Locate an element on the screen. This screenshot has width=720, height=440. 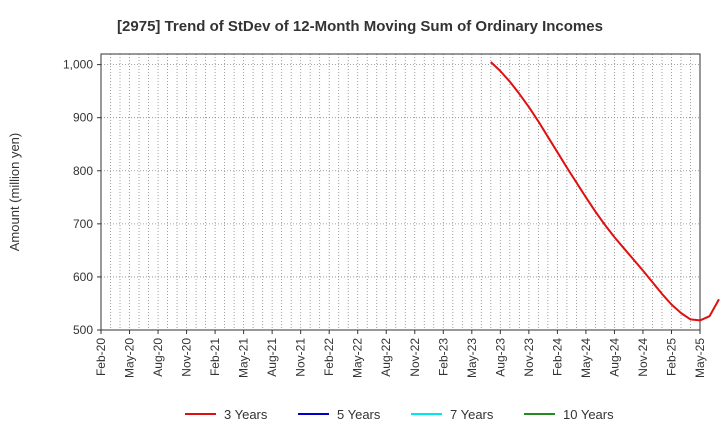
legend-label: 5 Years is located at coordinates (359, 414).